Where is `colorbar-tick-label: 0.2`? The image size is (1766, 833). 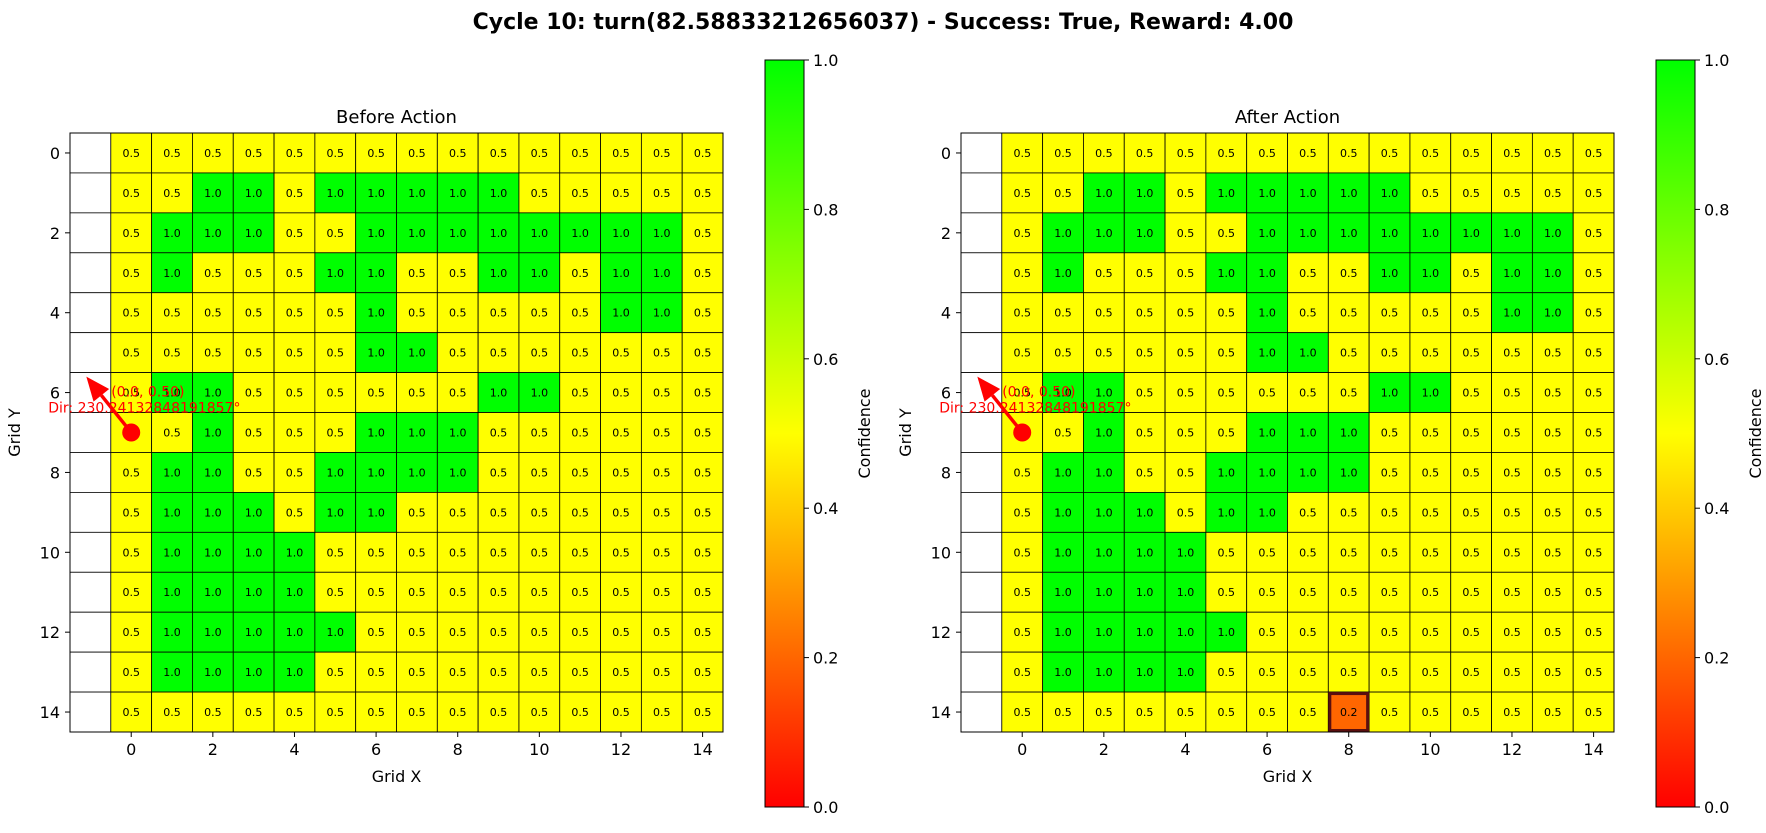
colorbar-tick-label: 0.2 is located at coordinates (1716, 658).